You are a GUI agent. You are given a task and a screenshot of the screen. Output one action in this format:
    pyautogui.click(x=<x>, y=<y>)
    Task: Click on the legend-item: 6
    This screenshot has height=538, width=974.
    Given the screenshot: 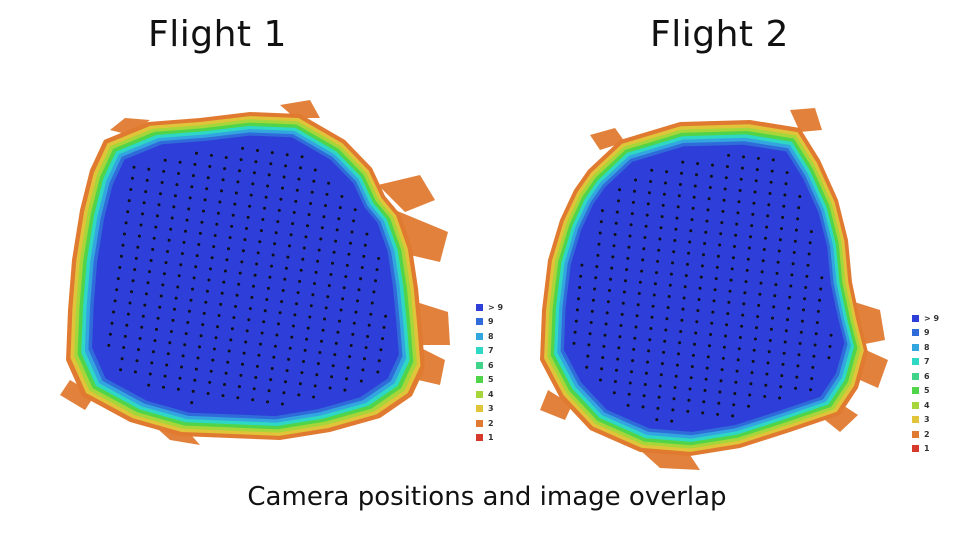 What is the action you would take?
    pyautogui.click(x=925, y=376)
    